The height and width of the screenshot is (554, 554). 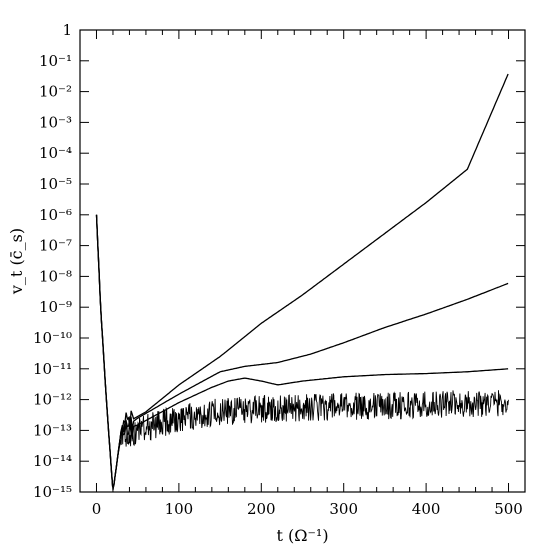 I want to click on y-tick-label: 10⁻¹, so click(x=55, y=61).